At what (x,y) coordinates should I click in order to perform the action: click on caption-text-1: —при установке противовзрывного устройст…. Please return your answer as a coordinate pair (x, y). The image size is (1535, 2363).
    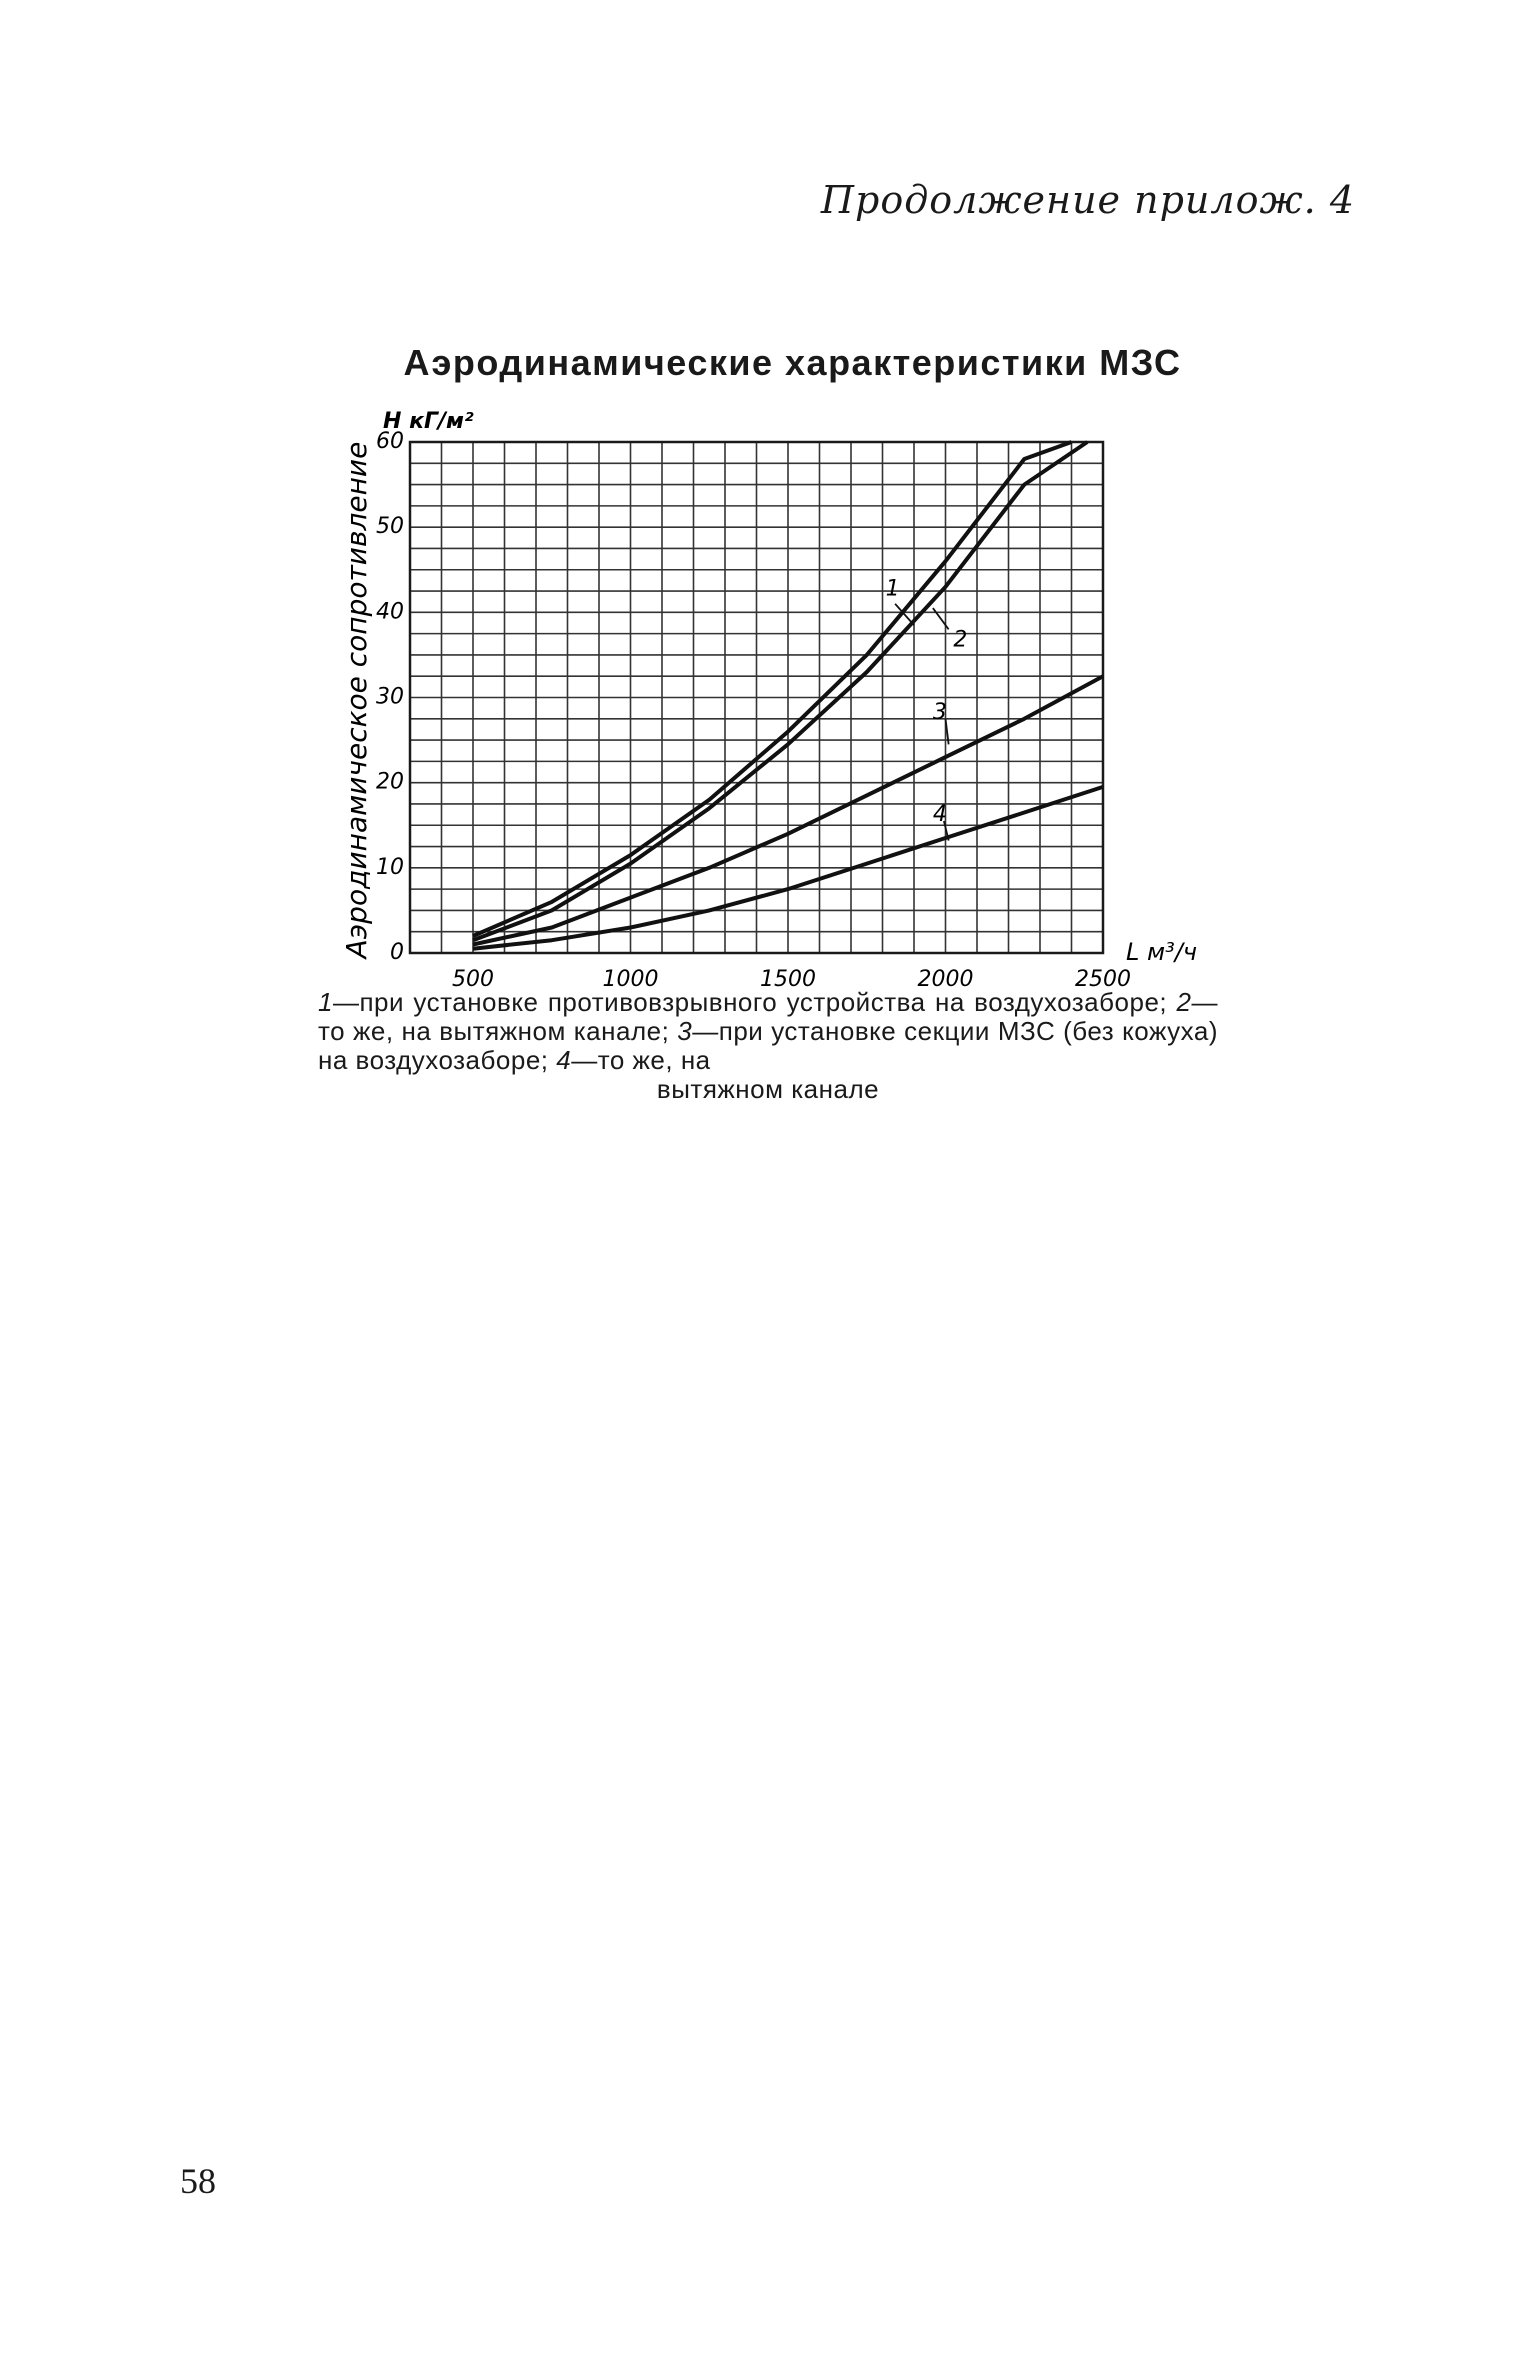
    Looking at the image, I should click on (750, 1002).